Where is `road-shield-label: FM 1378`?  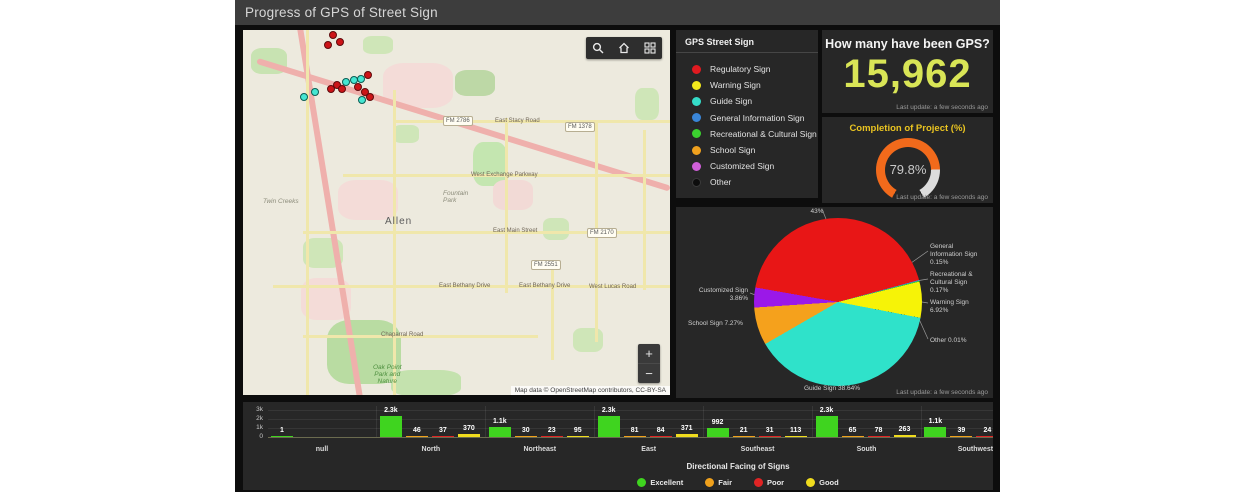
road-shield-label: FM 1378 is located at coordinates (580, 127).